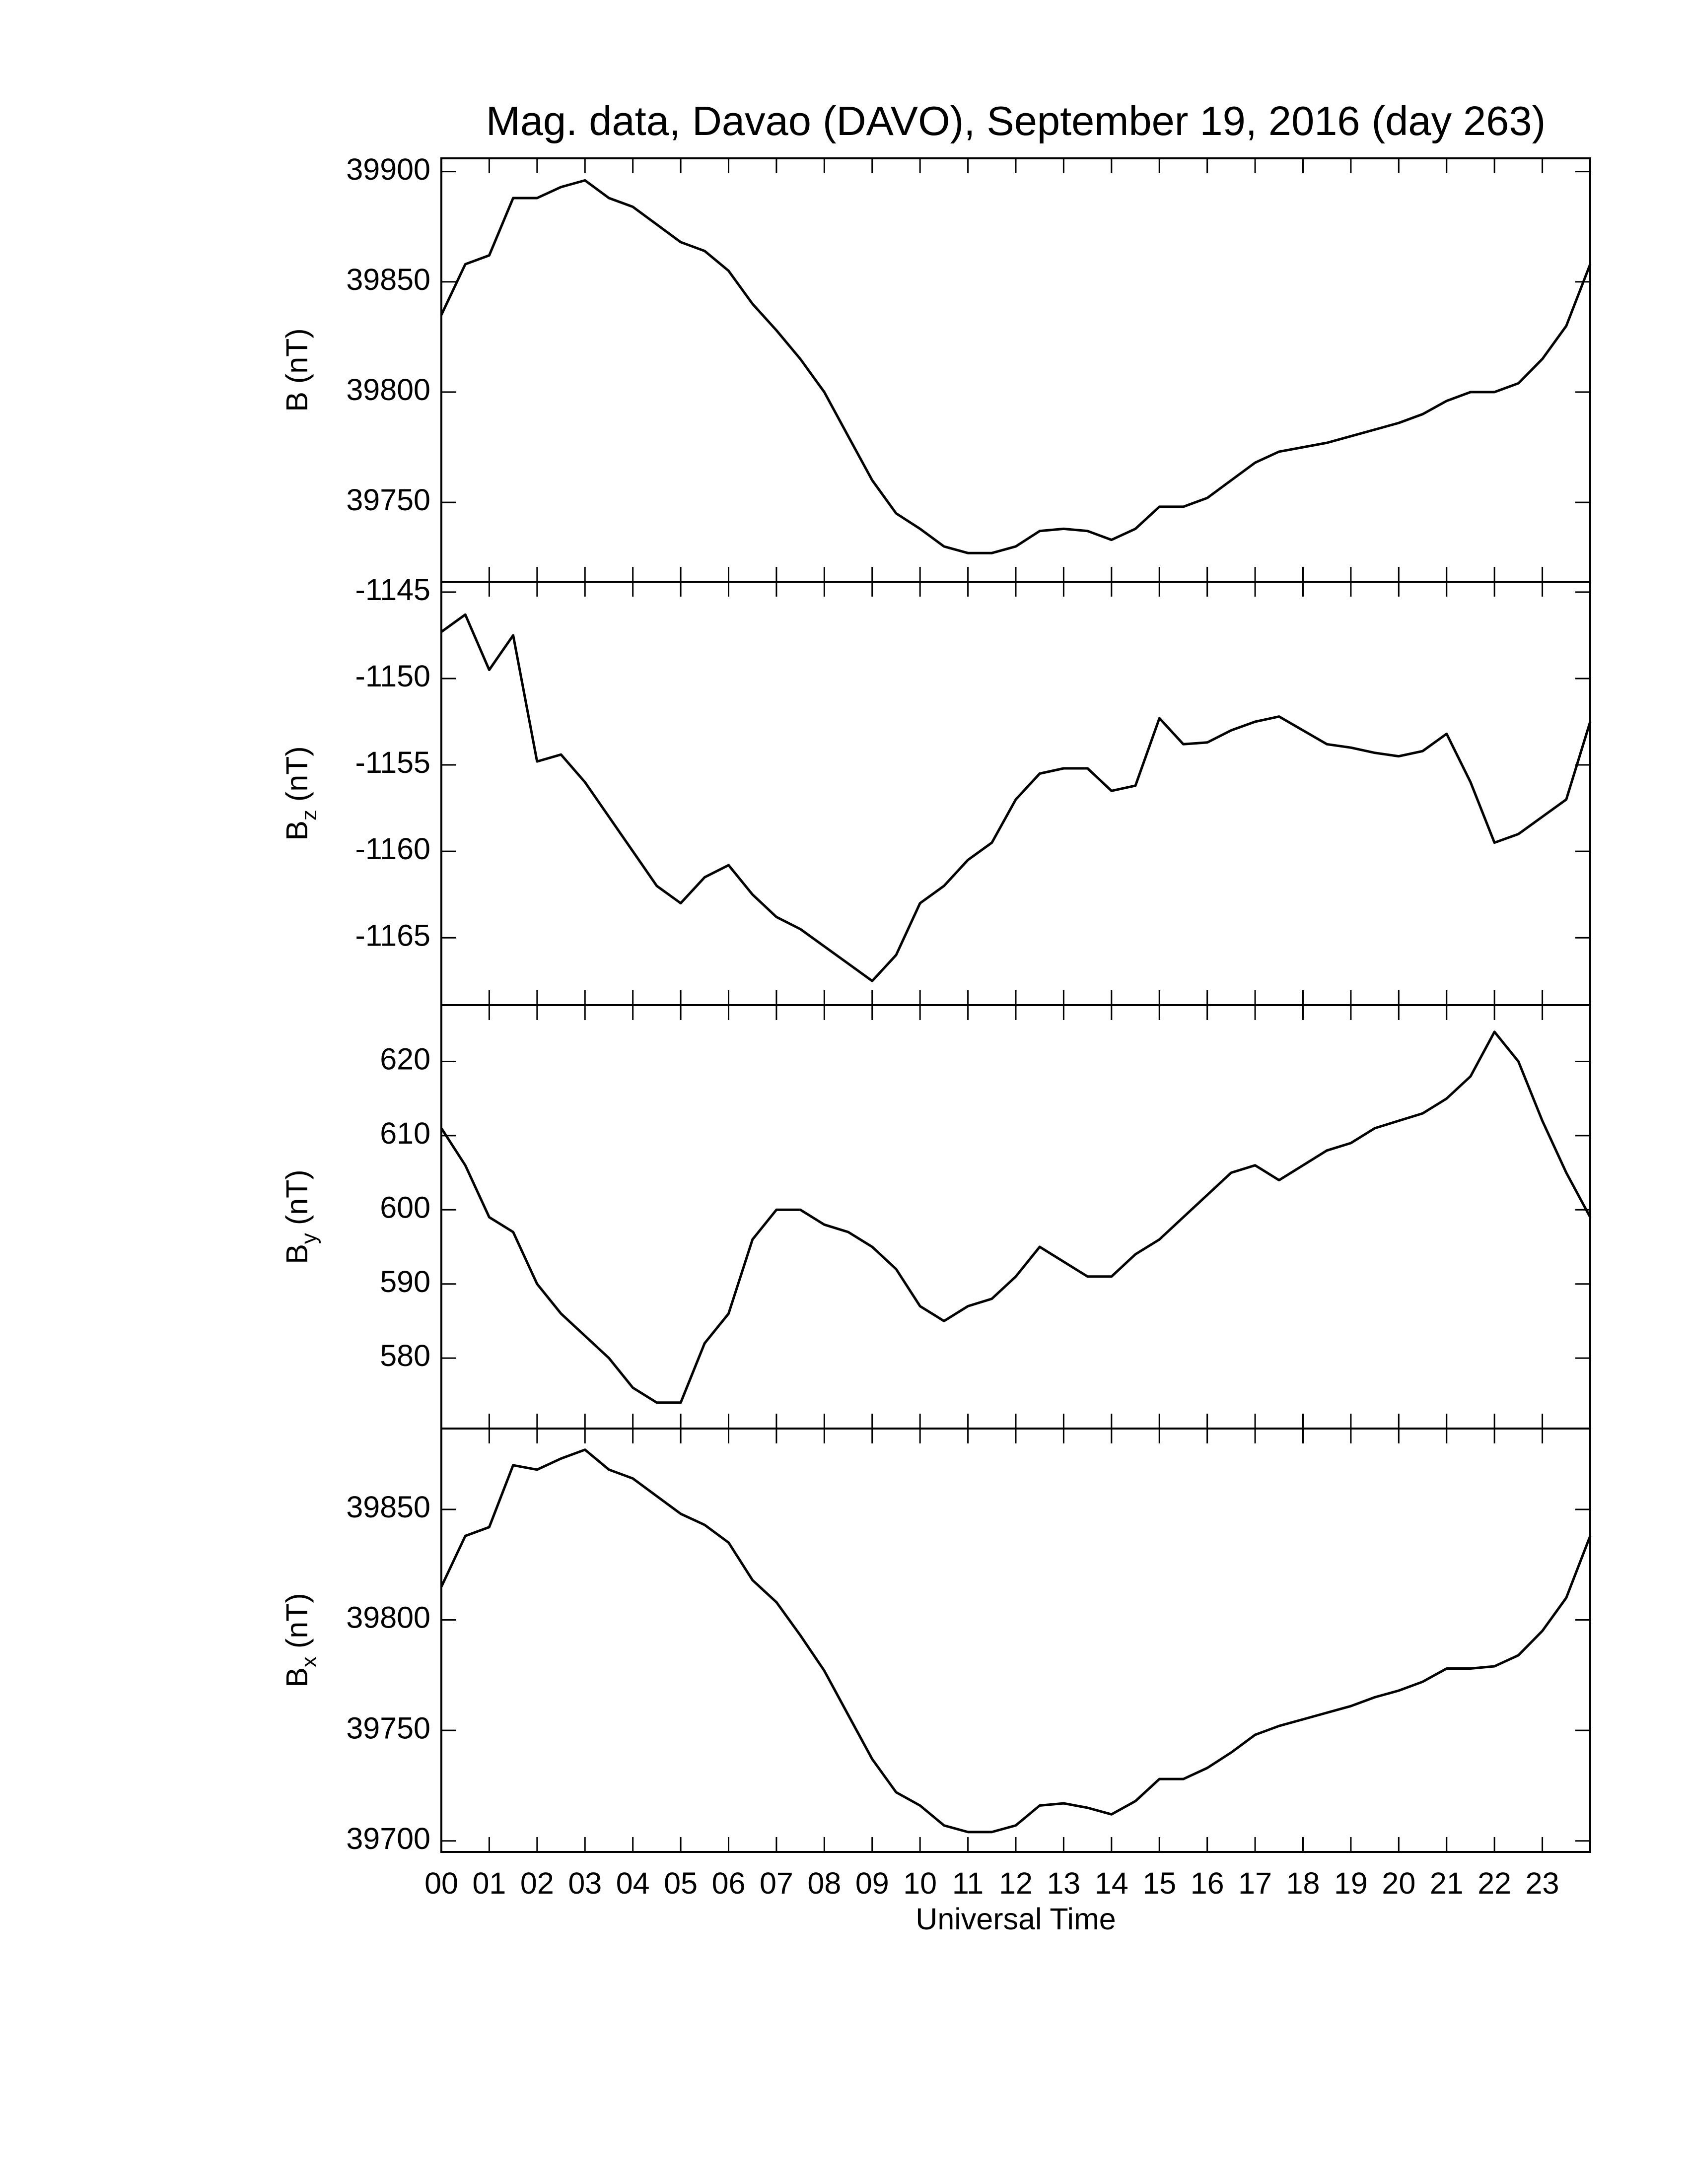 The height and width of the screenshot is (2184, 1688). I want to click on y-label-subscript: y, so click(309, 1238).